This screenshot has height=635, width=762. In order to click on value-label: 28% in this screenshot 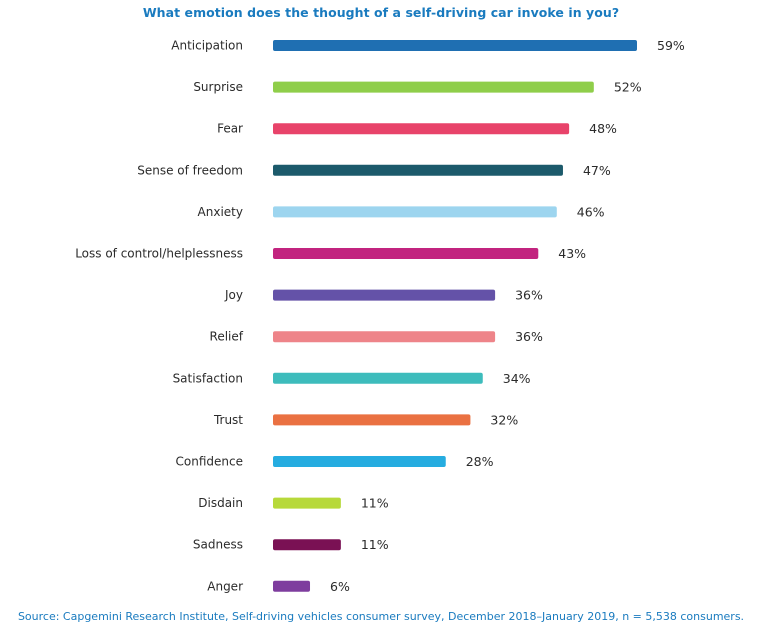, I will do `click(480, 461)`.